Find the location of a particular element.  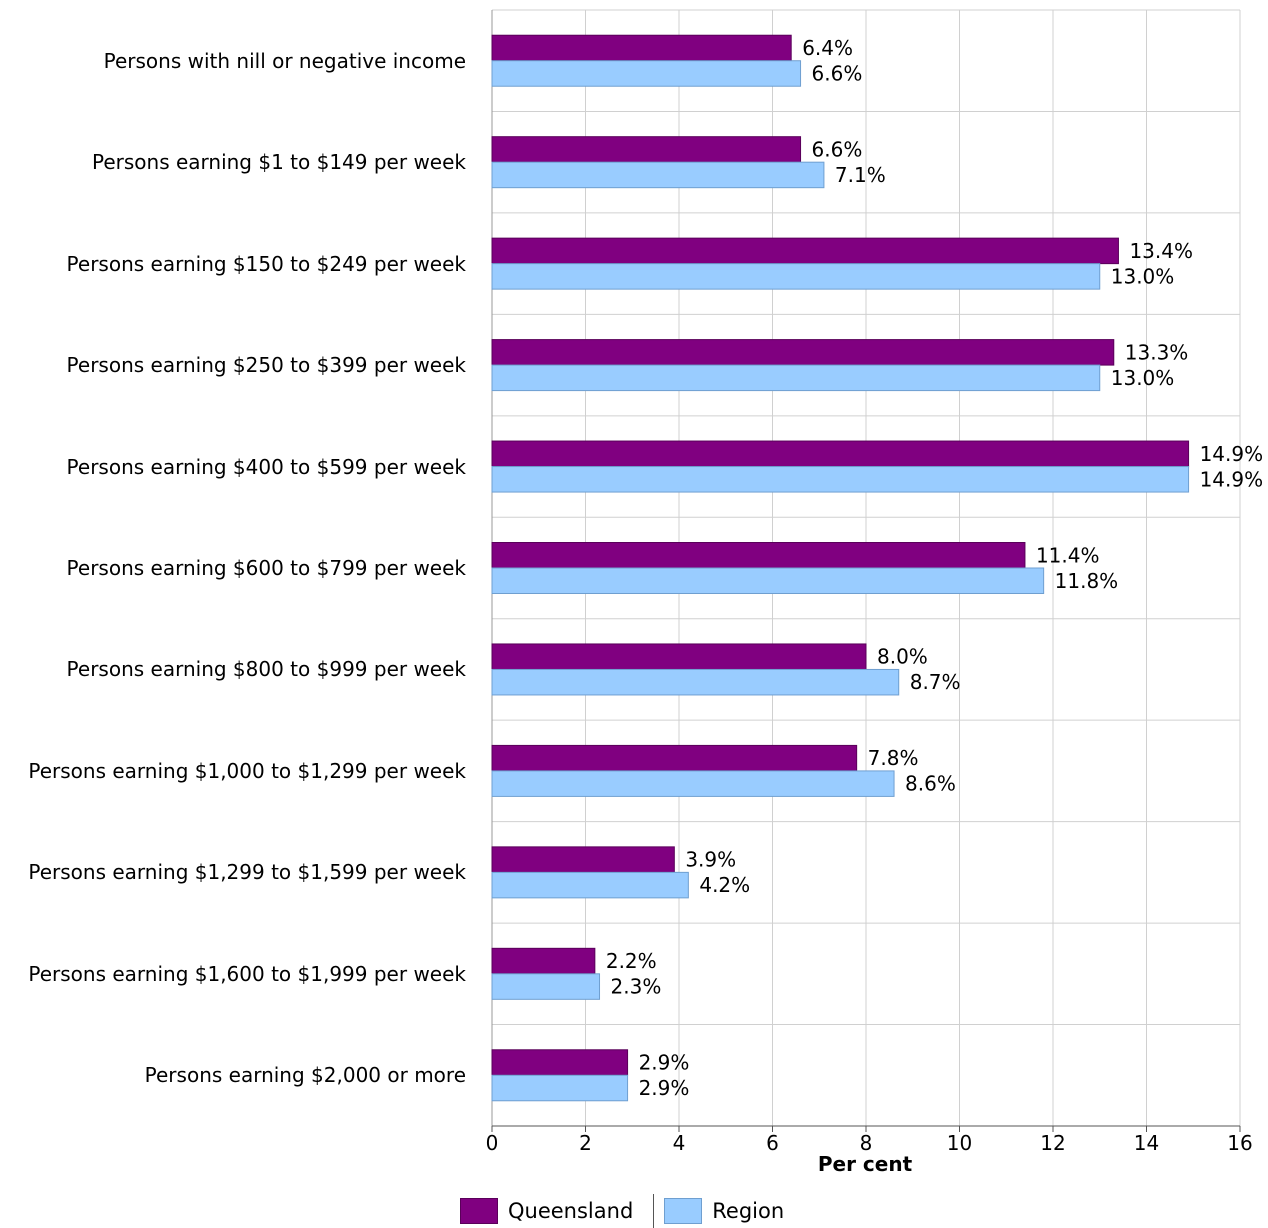

legend-swatch-region is located at coordinates (683, 1211).